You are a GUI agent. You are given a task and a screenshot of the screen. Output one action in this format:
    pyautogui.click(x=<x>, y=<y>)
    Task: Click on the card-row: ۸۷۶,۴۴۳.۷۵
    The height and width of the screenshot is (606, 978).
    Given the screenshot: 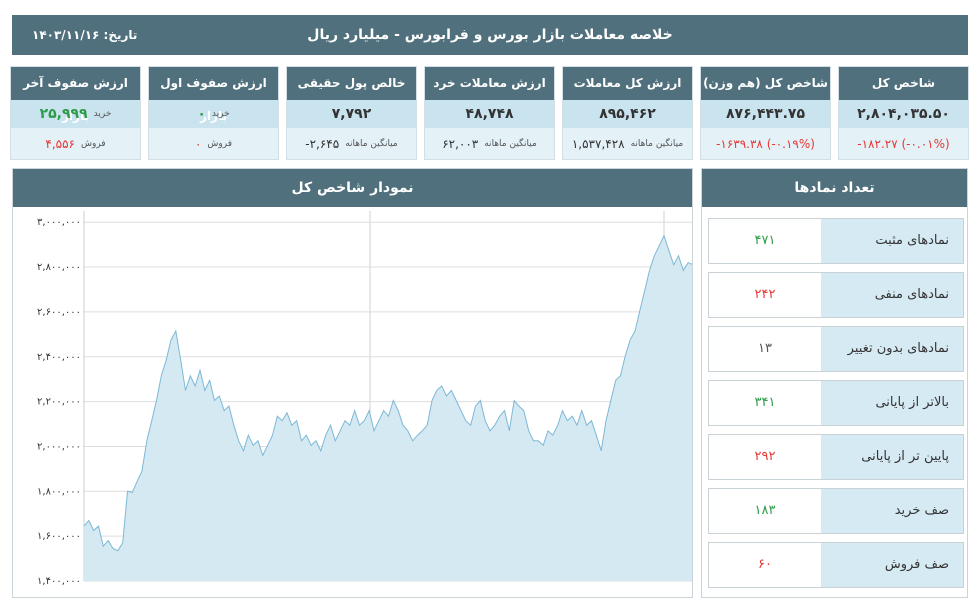 What is the action you would take?
    pyautogui.click(x=765, y=114)
    